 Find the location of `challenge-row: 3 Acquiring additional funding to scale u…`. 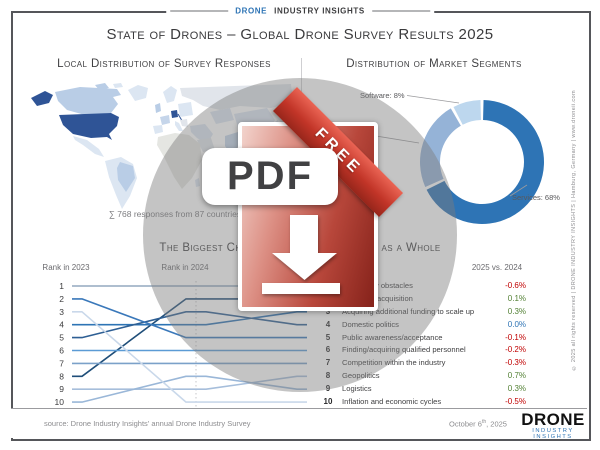

challenge-row: 3 Acquiring additional funding to scale u… is located at coordinates (423, 311).